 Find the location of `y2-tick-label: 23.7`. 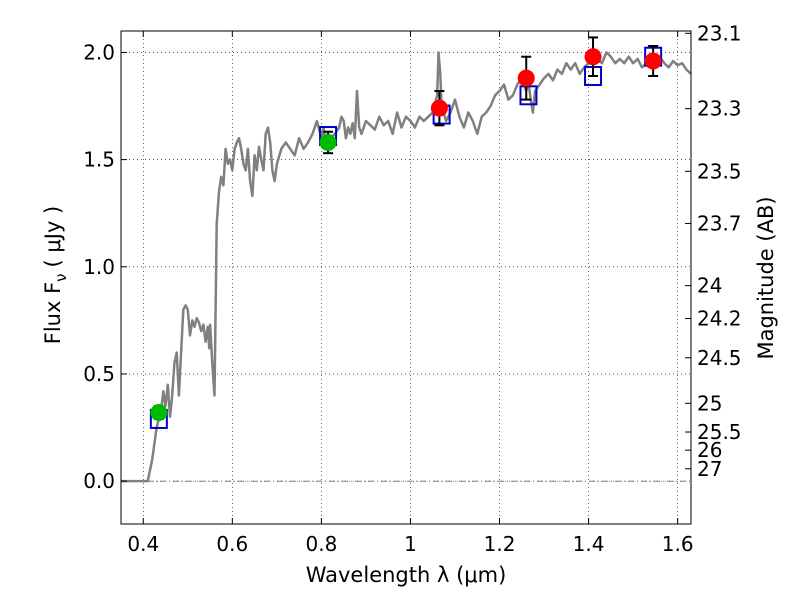

y2-tick-label: 23.7 is located at coordinates (719, 223).